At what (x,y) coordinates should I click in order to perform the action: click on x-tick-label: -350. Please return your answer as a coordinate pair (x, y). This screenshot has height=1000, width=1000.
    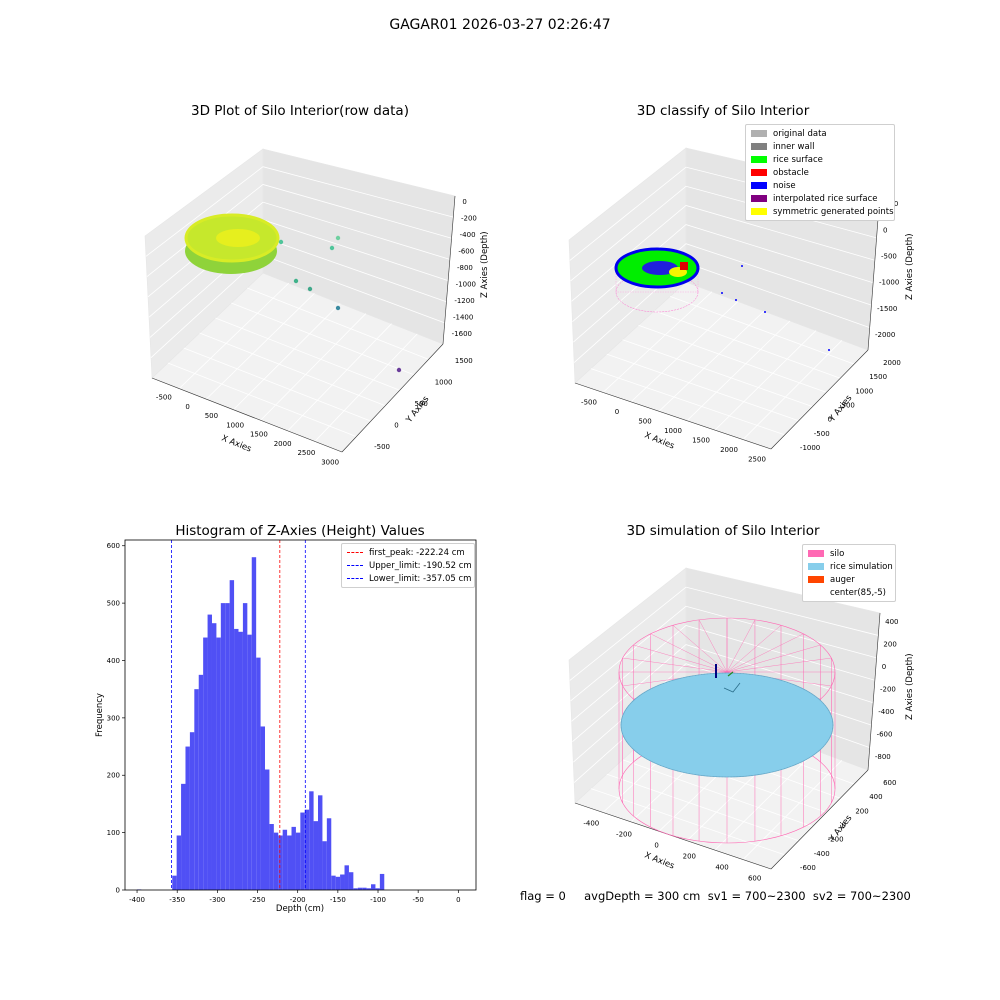
    Looking at the image, I should click on (177, 900).